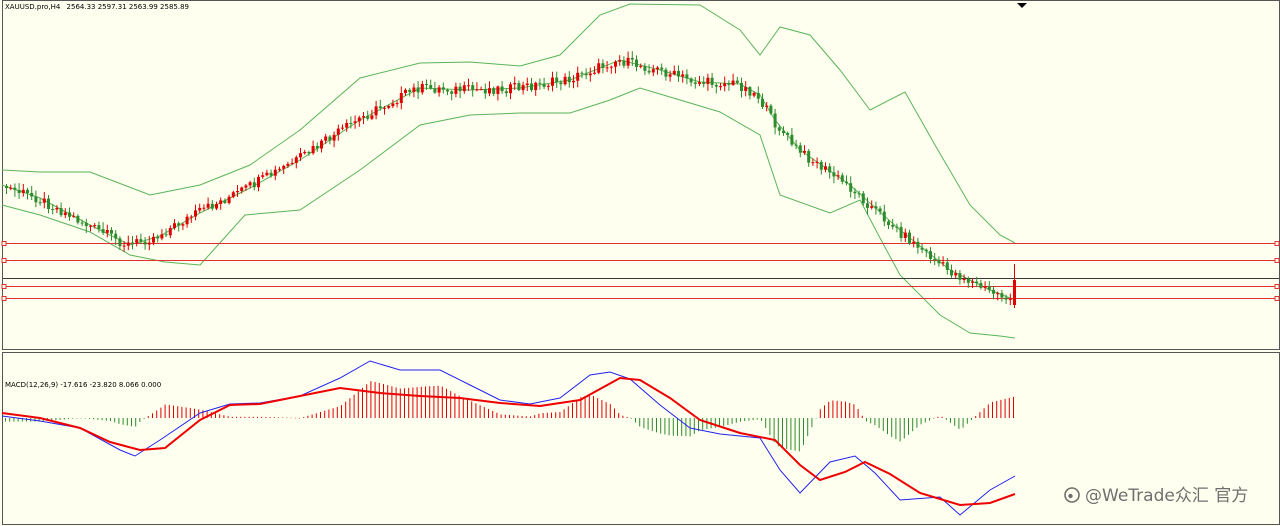 The image size is (1280, 526). I want to click on shift-marker-icon, so click(1022, 5).